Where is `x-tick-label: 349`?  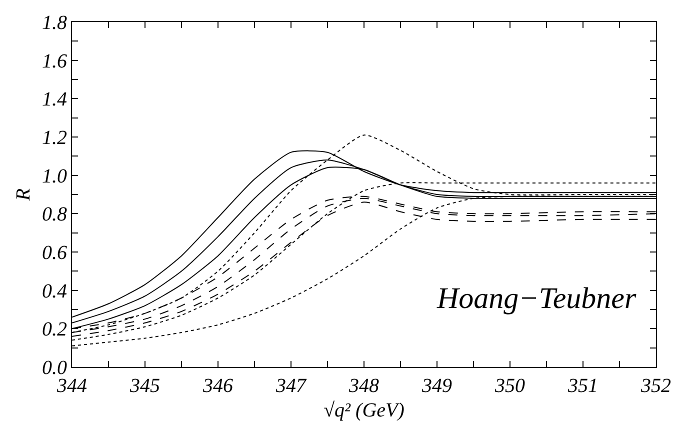 x-tick-label: 349 is located at coordinates (436, 386).